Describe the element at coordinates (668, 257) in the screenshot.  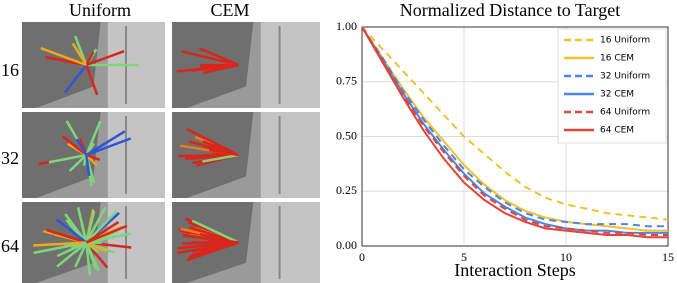
I see `x-tick-label: 15` at that location.